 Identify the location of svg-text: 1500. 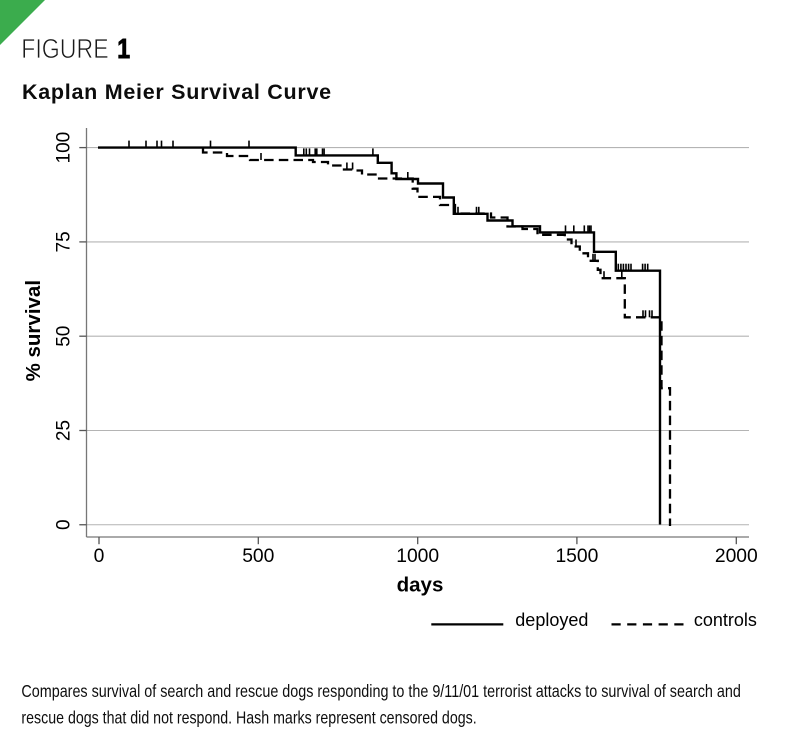
(576, 556).